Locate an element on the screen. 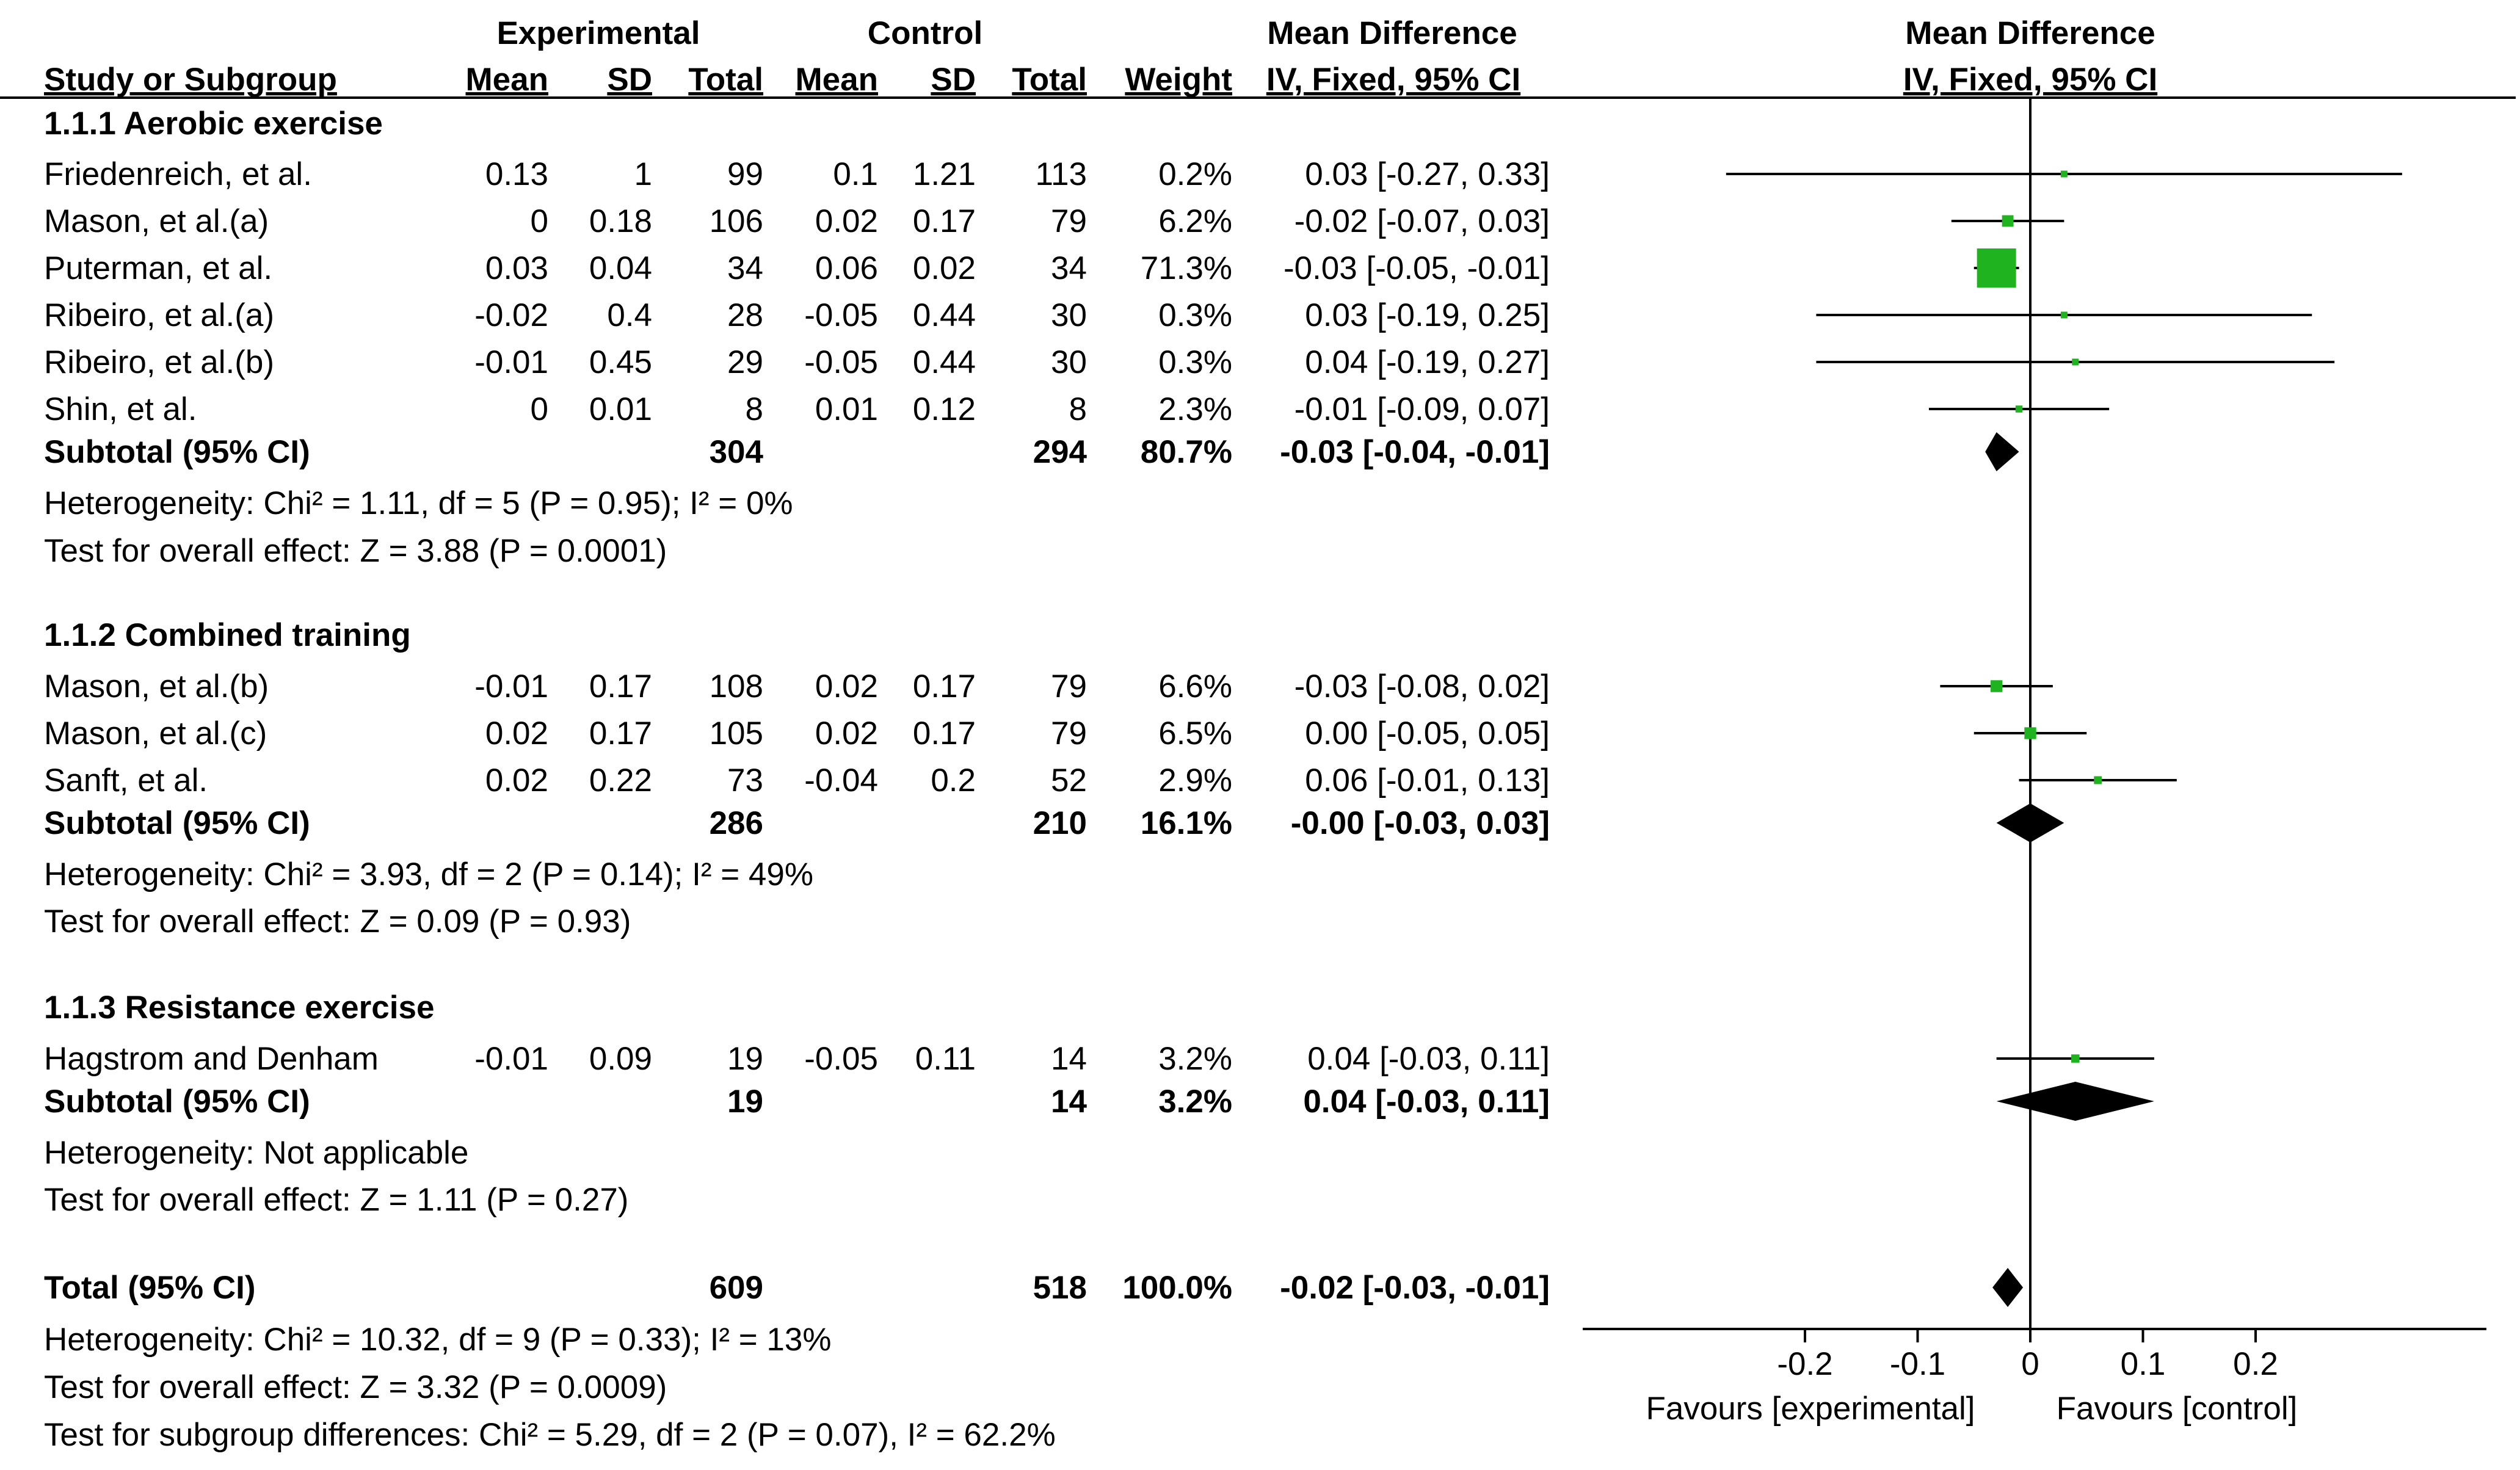  exp-sd-value: 1 is located at coordinates (643, 174).